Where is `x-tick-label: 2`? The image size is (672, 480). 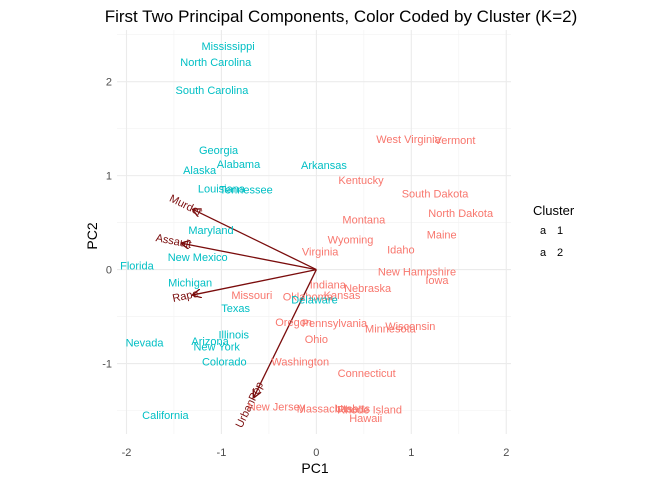 x-tick-label: 2 is located at coordinates (506, 453).